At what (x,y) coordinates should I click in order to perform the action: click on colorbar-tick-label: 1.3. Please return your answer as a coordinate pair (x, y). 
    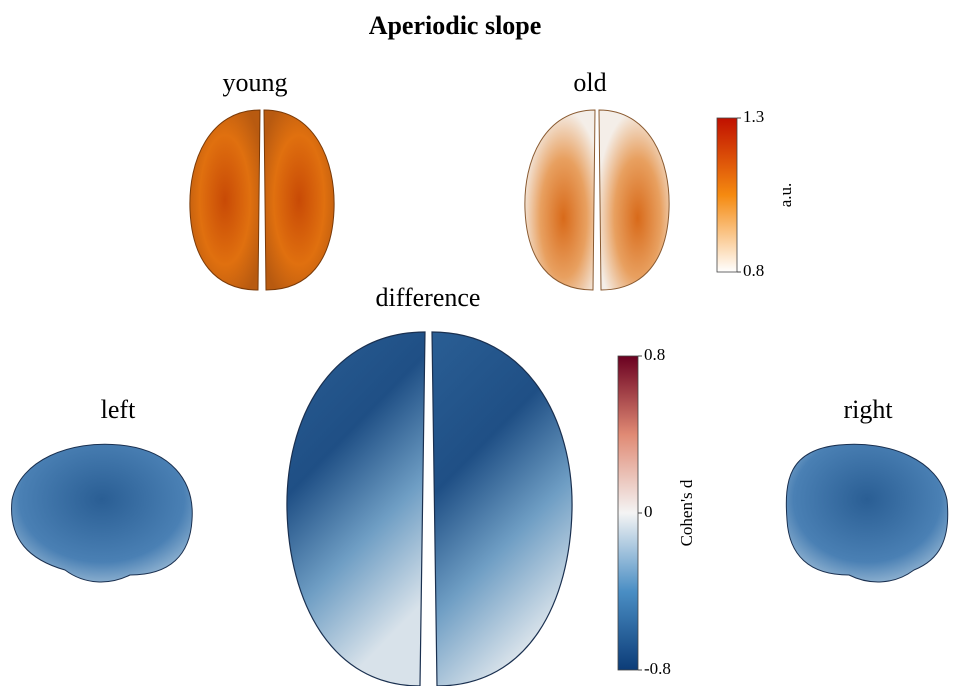
    Looking at the image, I should click on (753, 116).